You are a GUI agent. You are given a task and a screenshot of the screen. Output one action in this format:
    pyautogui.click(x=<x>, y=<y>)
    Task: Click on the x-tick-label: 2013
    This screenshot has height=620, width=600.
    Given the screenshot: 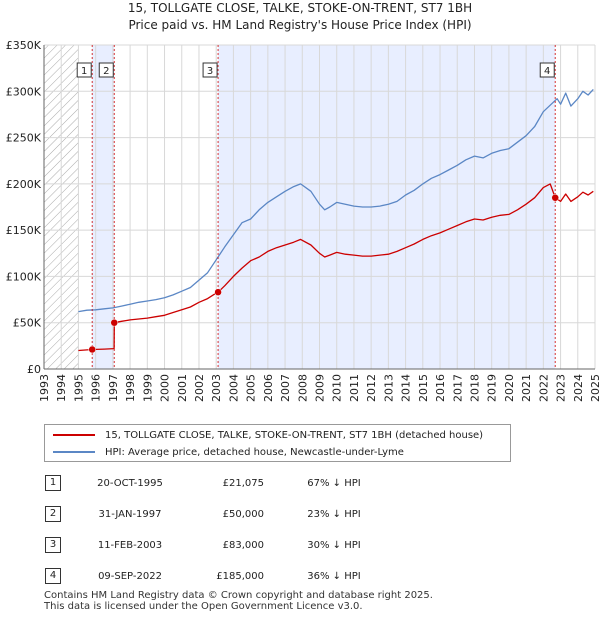 What is the action you would take?
    pyautogui.click(x=388, y=388)
    